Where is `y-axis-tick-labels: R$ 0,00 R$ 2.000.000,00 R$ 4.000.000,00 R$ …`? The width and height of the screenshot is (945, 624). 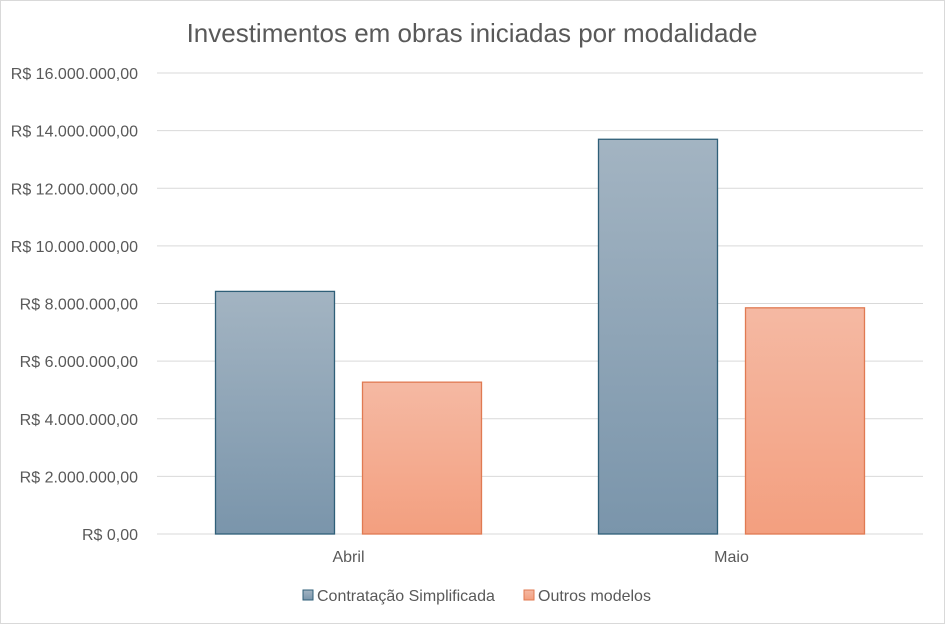 y-axis-tick-labels: R$ 0,00 R$ 2.000.000,00 R$ 4.000.000,00 R$ … is located at coordinates (74, 305).